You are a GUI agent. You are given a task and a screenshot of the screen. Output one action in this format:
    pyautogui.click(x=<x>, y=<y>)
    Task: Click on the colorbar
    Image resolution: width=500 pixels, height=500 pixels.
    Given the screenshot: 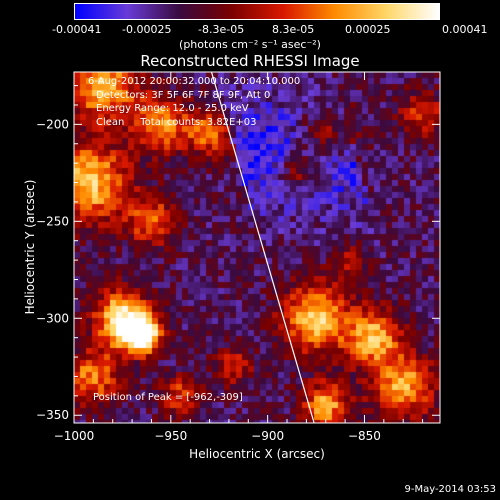 What is the action you would take?
    pyautogui.click(x=257, y=11)
    